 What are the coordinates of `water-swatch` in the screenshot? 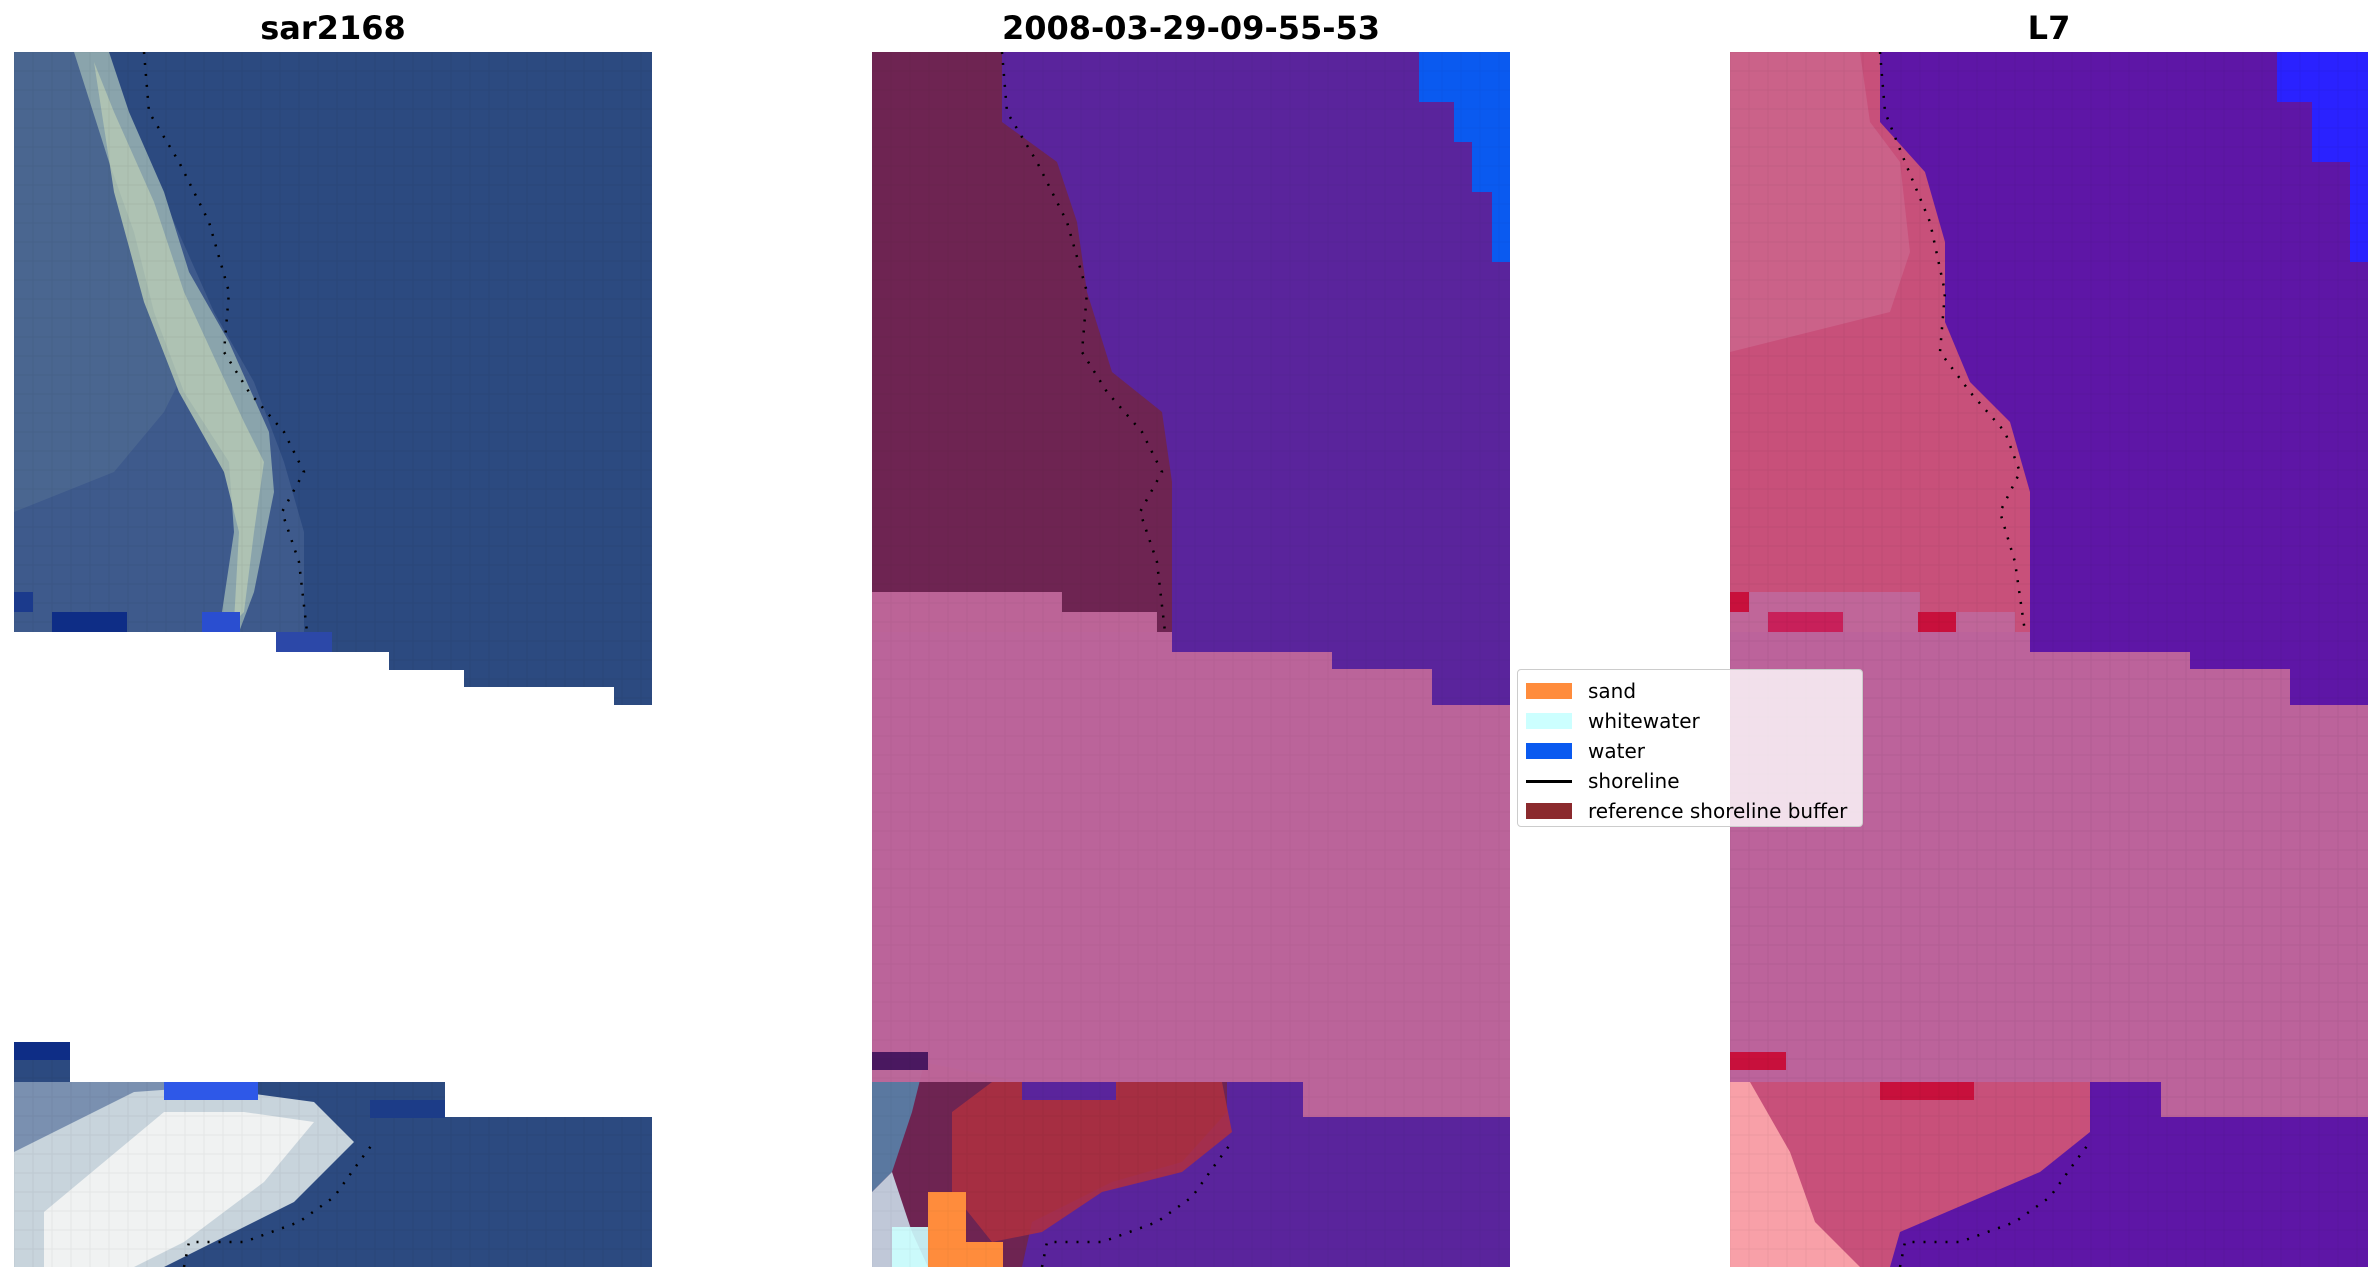 It's located at (1549, 751).